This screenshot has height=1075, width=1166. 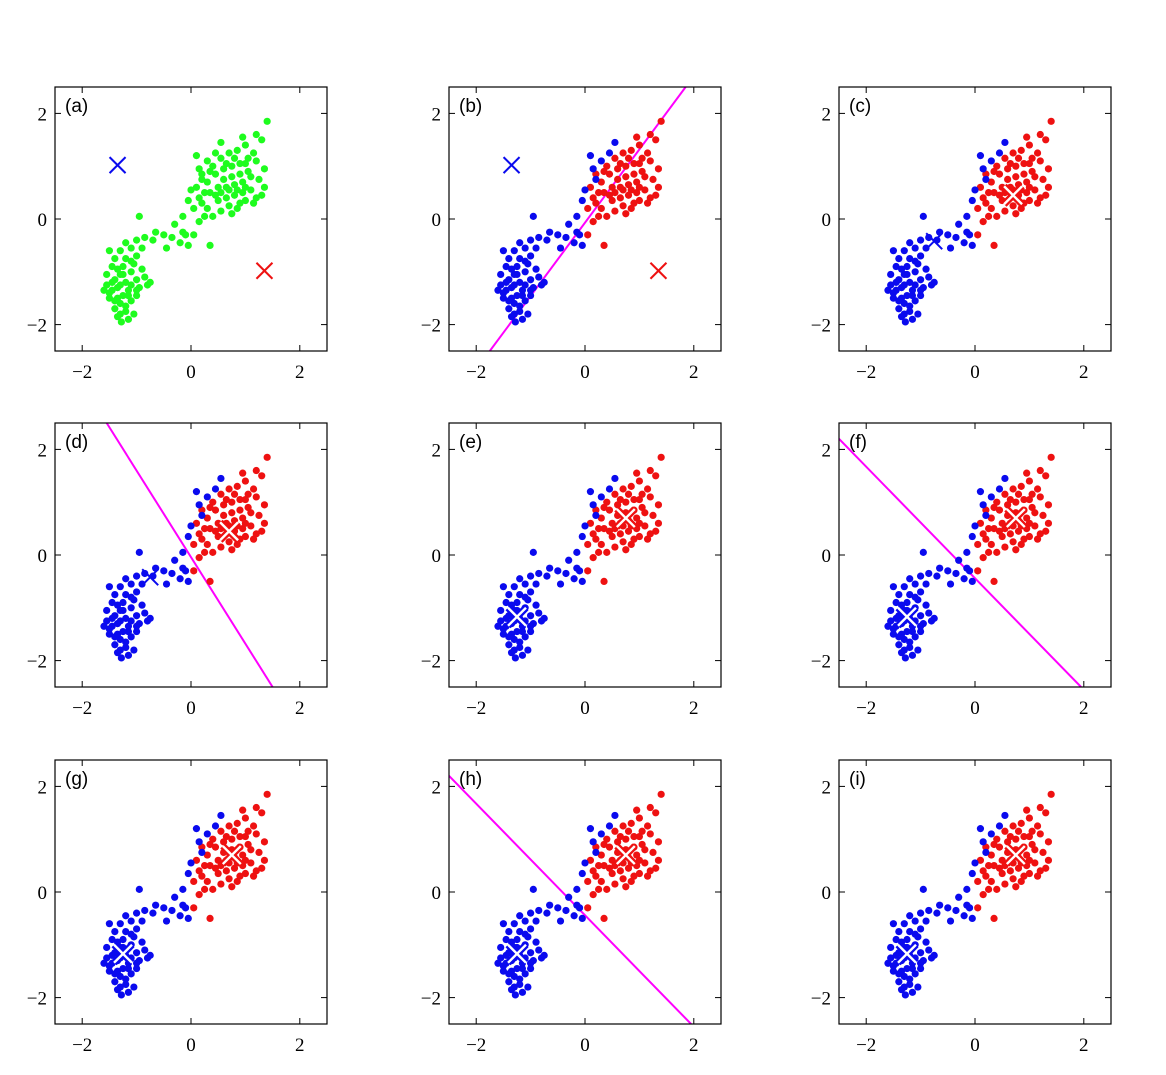 What do you see at coordinates (82, 1045) in the screenshot?
I see `xtick-label-g-0: −2` at bounding box center [82, 1045].